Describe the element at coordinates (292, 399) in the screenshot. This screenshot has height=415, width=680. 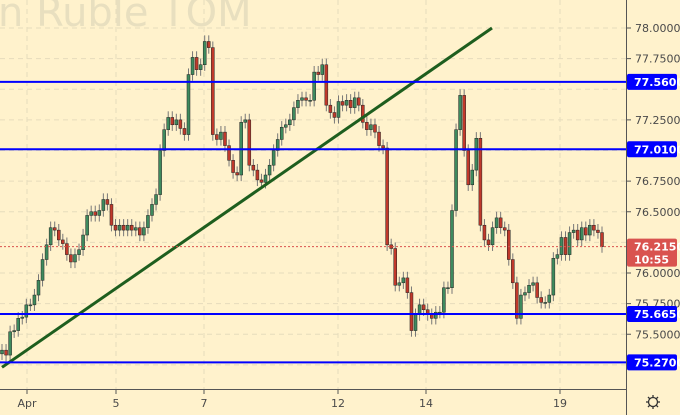
I see `time-axis: Apr 5 7 12 14 19` at that location.